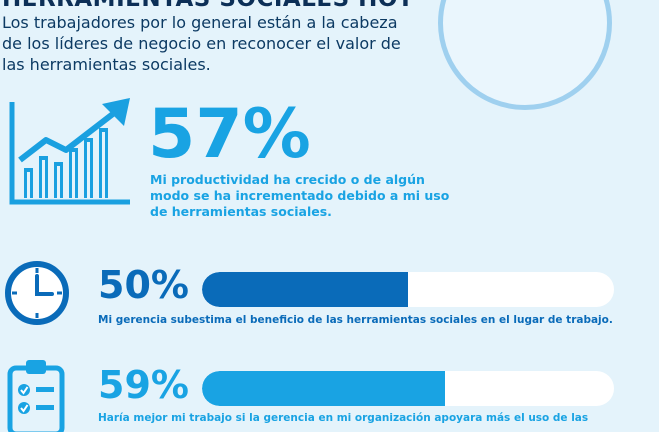  Describe the element at coordinates (69, 151) in the screenshot. I see `growth-chart-icon` at that location.